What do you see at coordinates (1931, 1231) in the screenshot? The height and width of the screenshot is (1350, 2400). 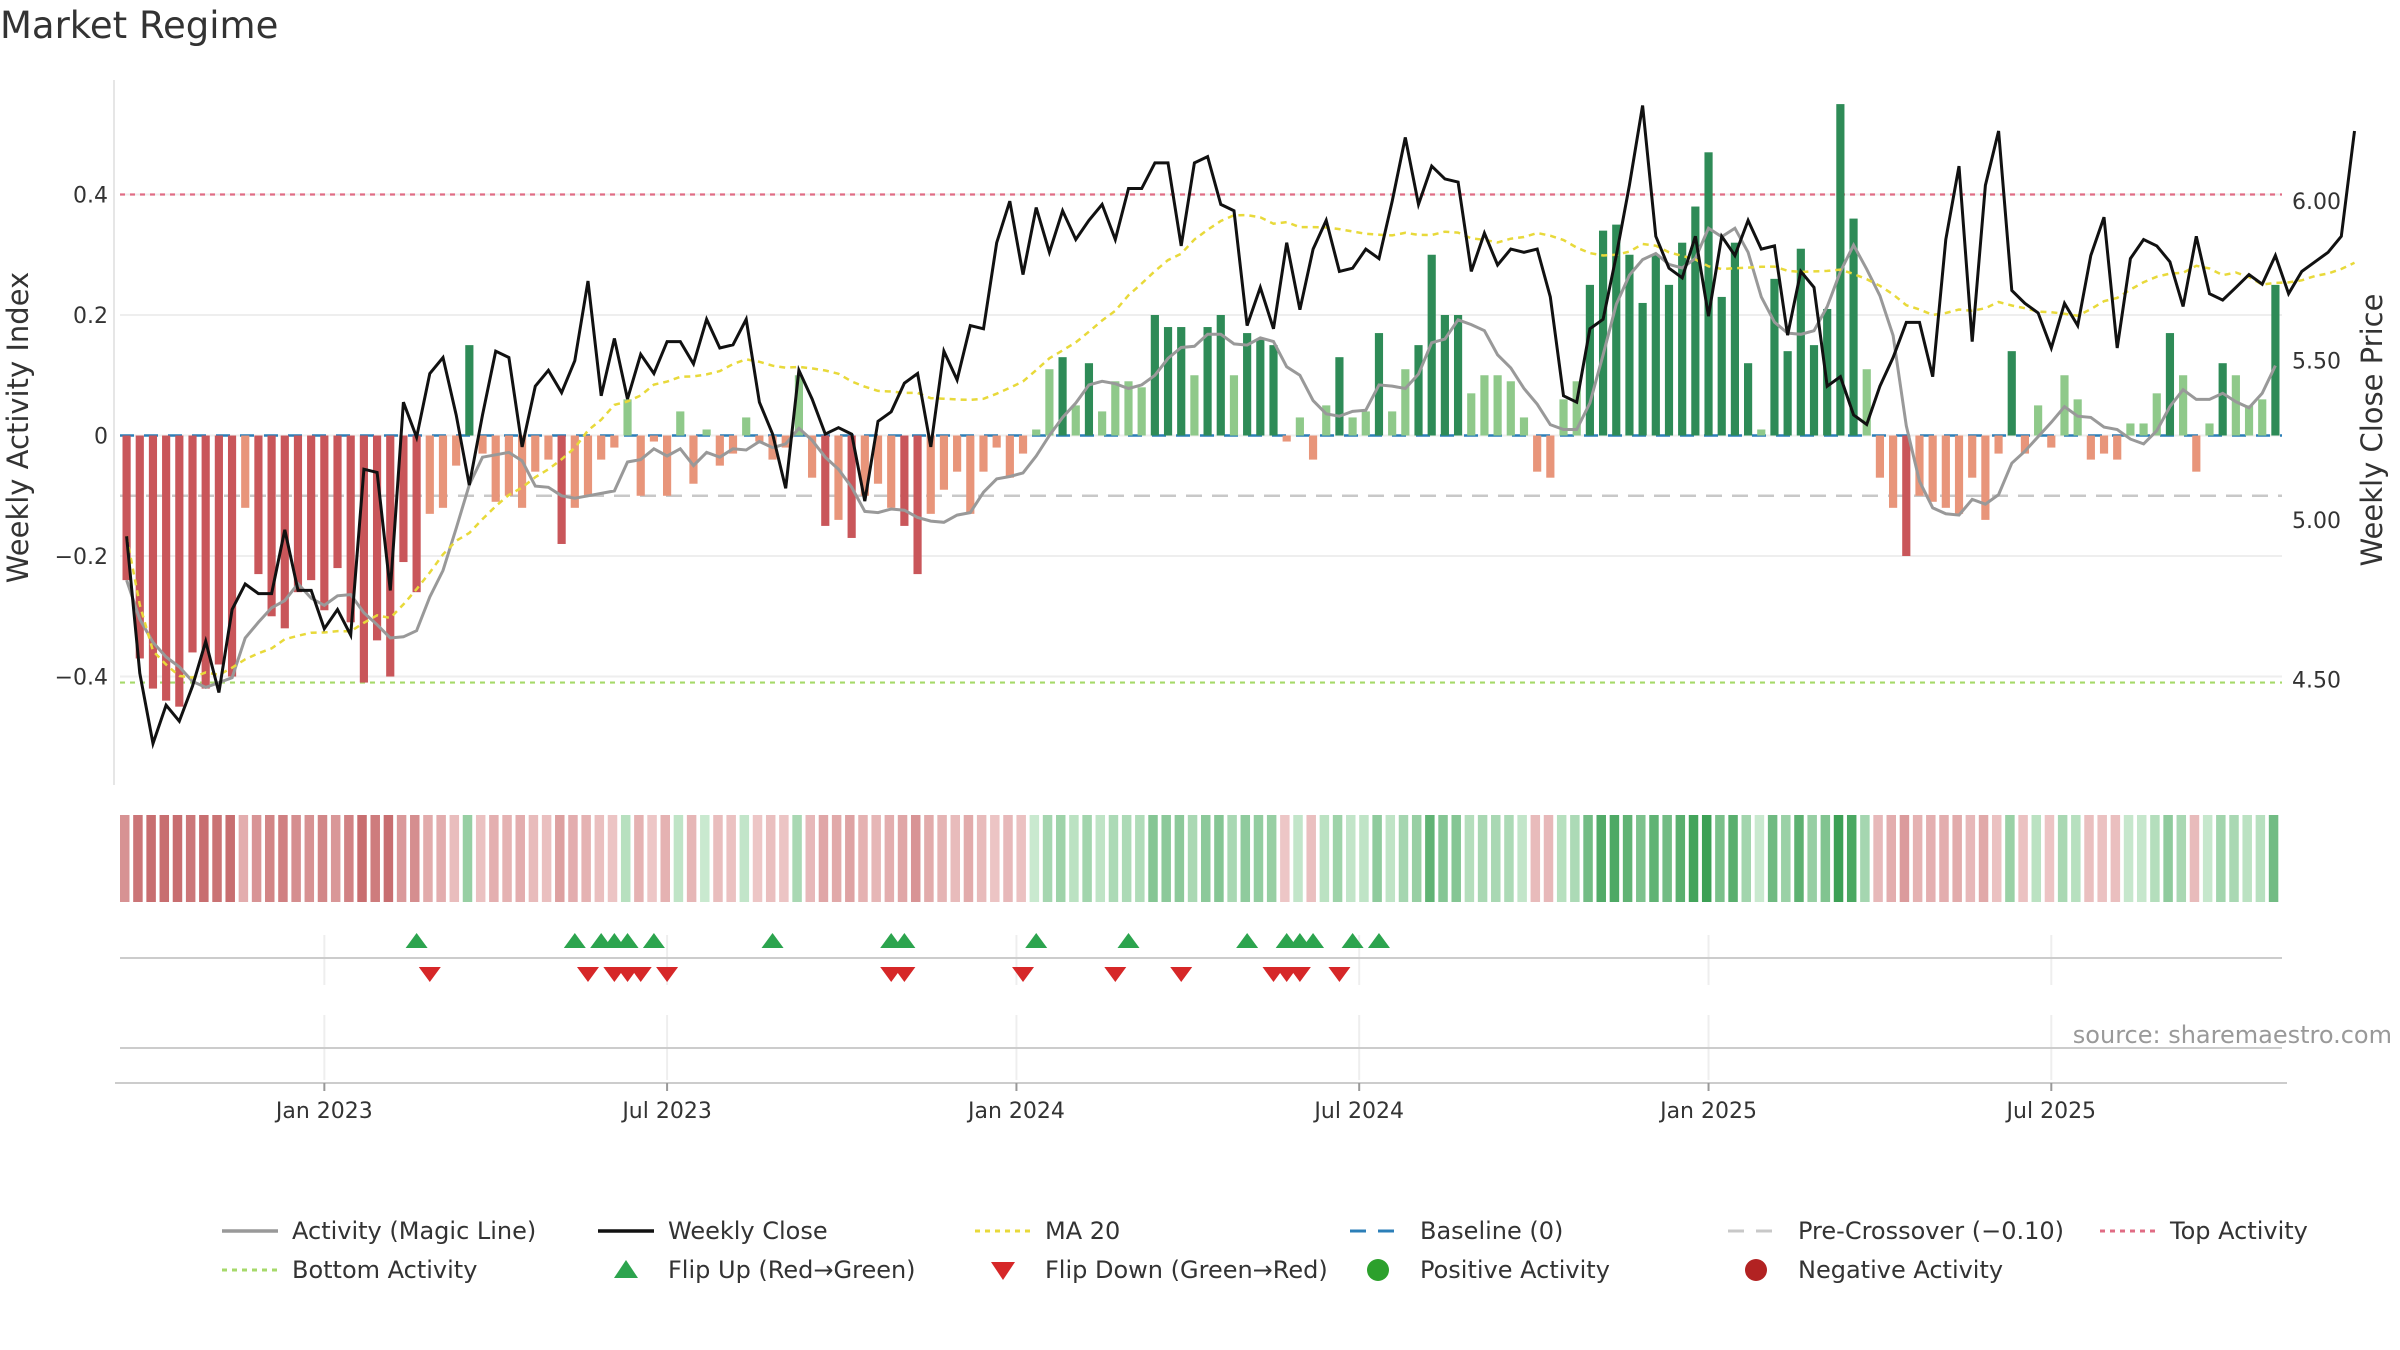 I see `legend-label: Pre-Crossover (−0.10)` at bounding box center [1931, 1231].